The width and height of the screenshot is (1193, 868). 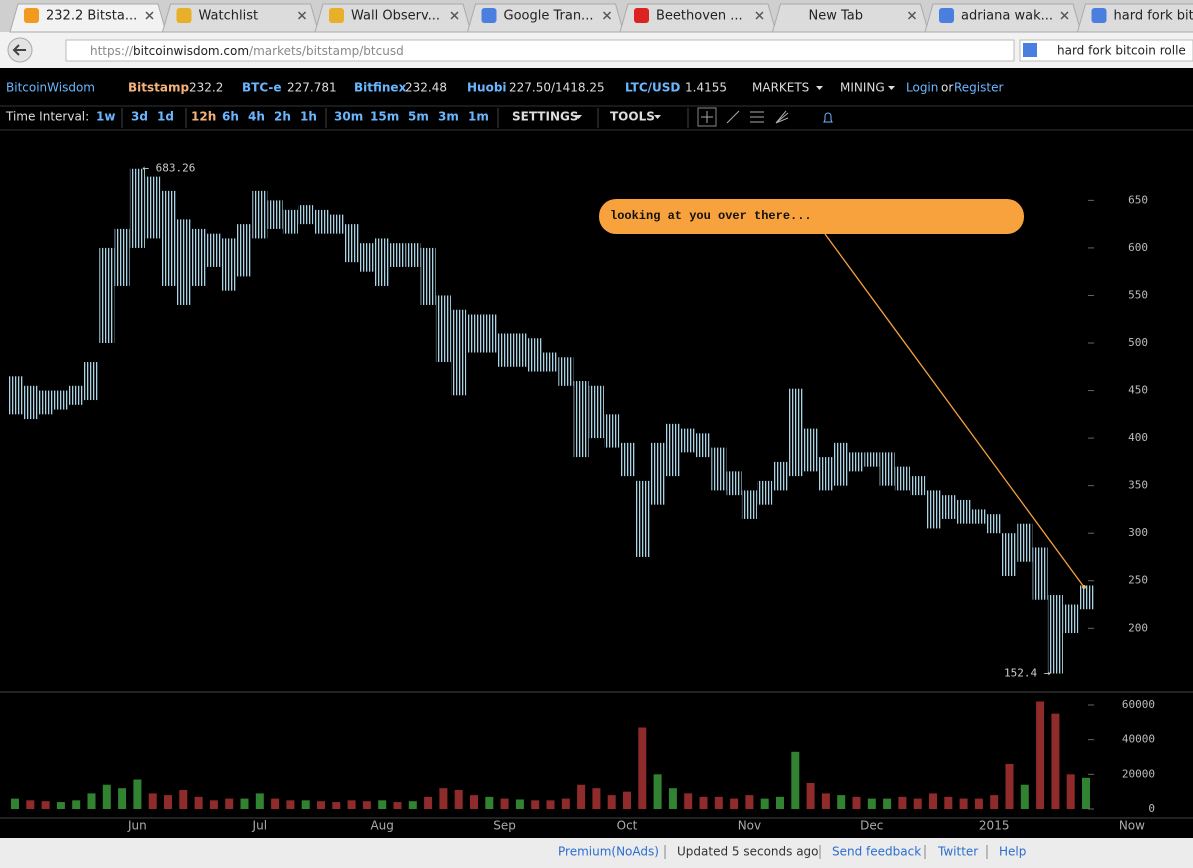 What do you see at coordinates (1138, 627) in the screenshot?
I see `y-tick-label: 200` at bounding box center [1138, 627].